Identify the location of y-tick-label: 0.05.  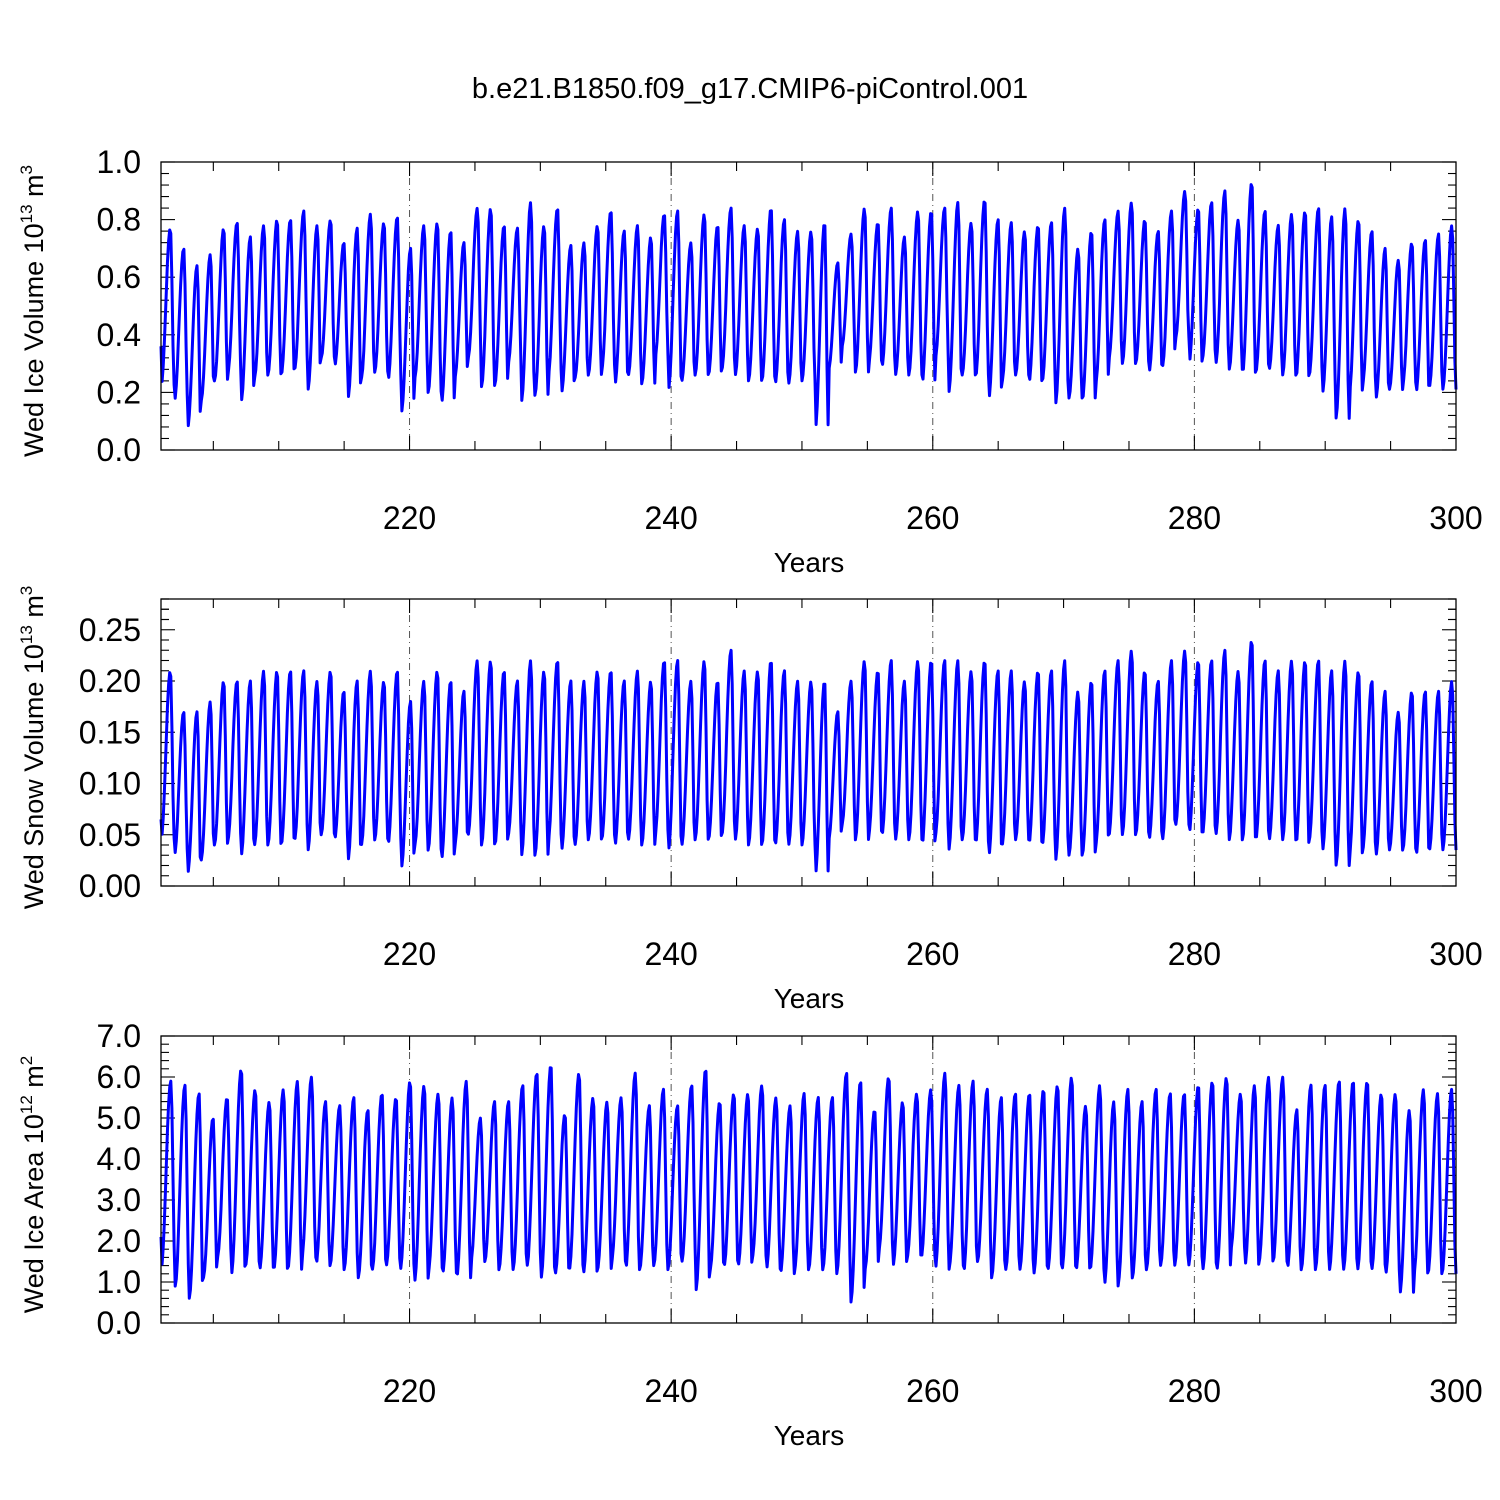
(110, 835).